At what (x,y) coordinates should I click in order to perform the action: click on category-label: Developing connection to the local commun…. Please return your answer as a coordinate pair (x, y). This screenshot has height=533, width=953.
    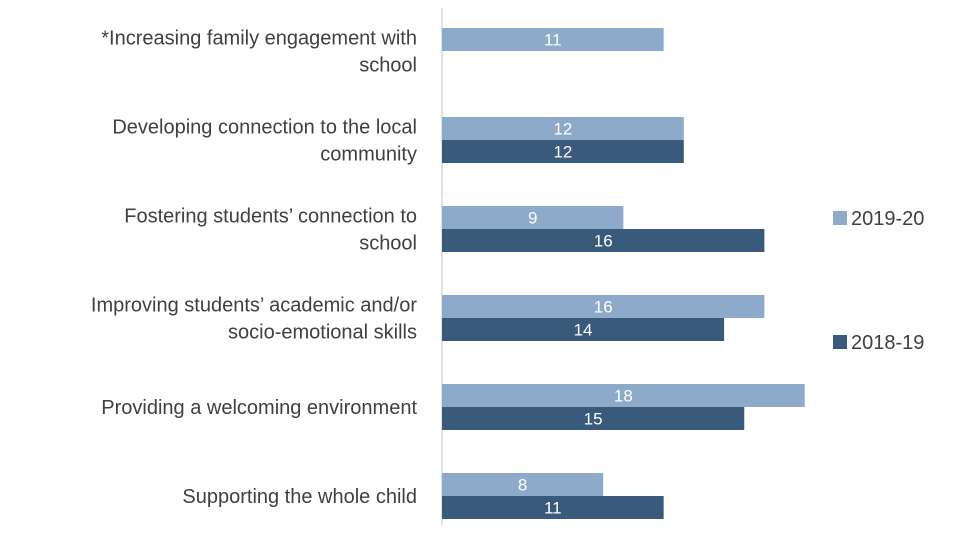
    Looking at the image, I should click on (264, 141).